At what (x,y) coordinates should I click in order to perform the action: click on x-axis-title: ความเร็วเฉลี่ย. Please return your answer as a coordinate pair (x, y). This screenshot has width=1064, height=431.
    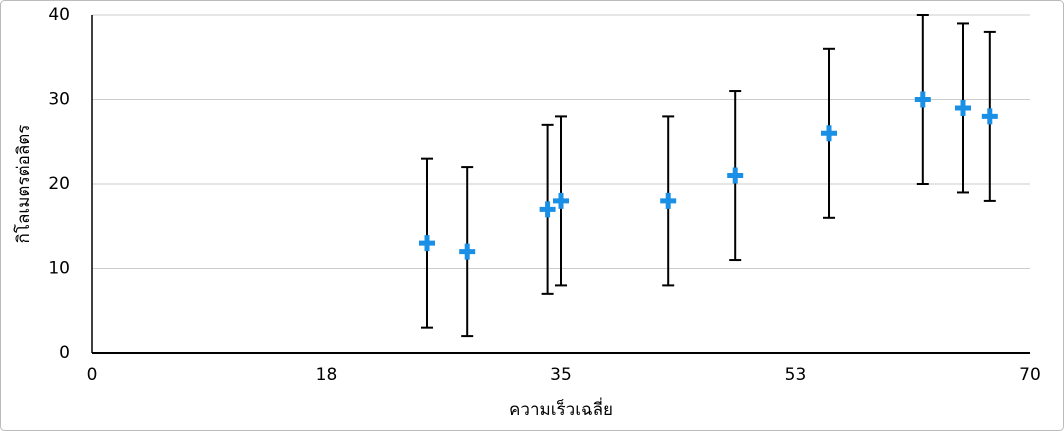
    Looking at the image, I should click on (561, 408).